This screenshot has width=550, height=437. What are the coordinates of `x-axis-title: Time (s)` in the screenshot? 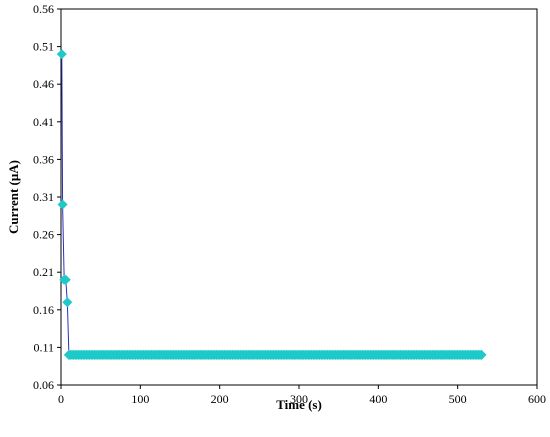 It's located at (299, 404).